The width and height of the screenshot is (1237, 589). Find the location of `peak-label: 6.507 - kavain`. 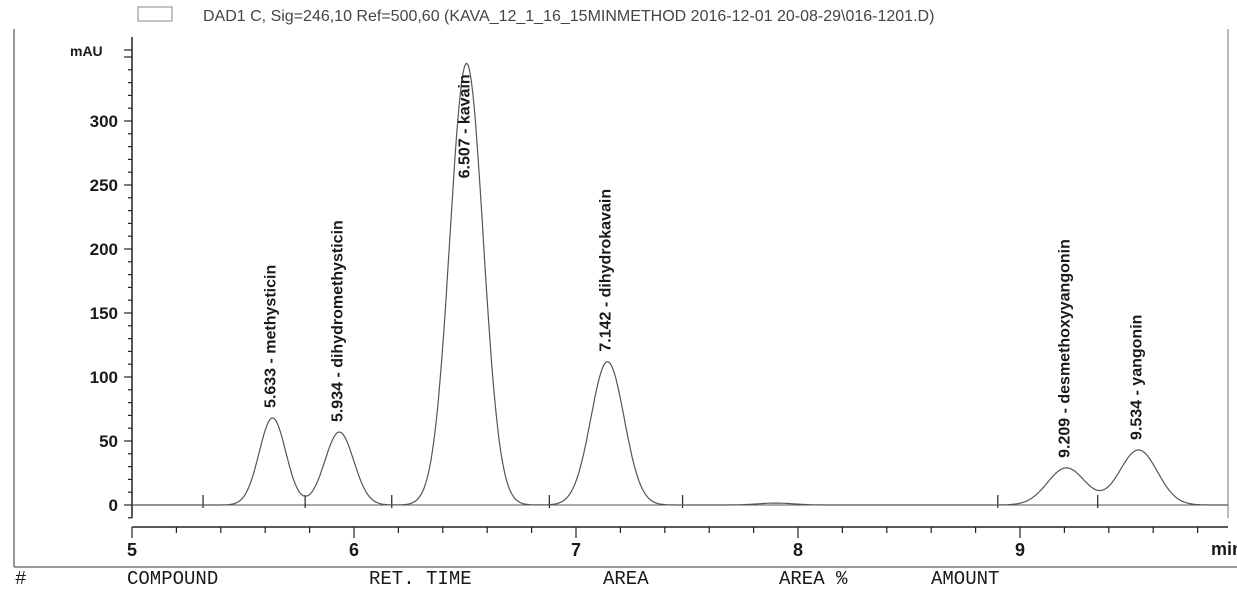

peak-label: 6.507 - kavain is located at coordinates (465, 126).